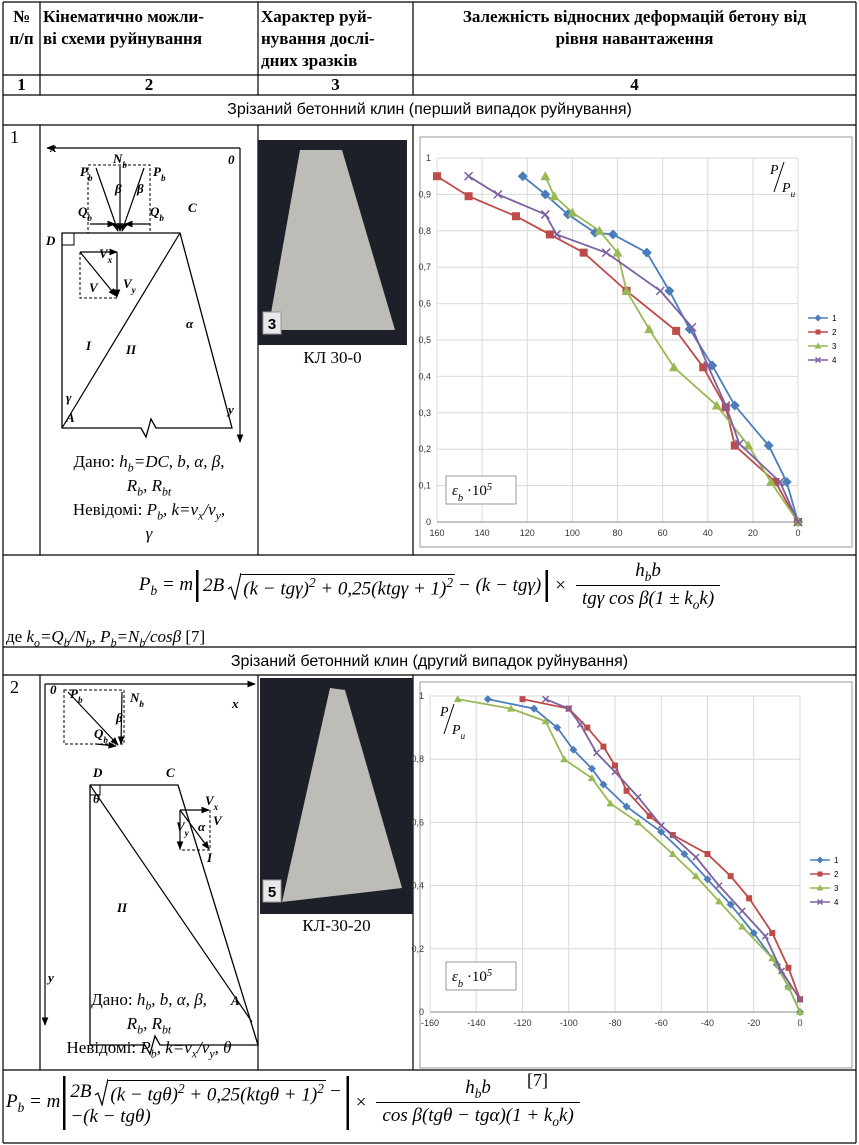  What do you see at coordinates (214, 586) in the screenshot?
I see `text-part: 2B` at bounding box center [214, 586].